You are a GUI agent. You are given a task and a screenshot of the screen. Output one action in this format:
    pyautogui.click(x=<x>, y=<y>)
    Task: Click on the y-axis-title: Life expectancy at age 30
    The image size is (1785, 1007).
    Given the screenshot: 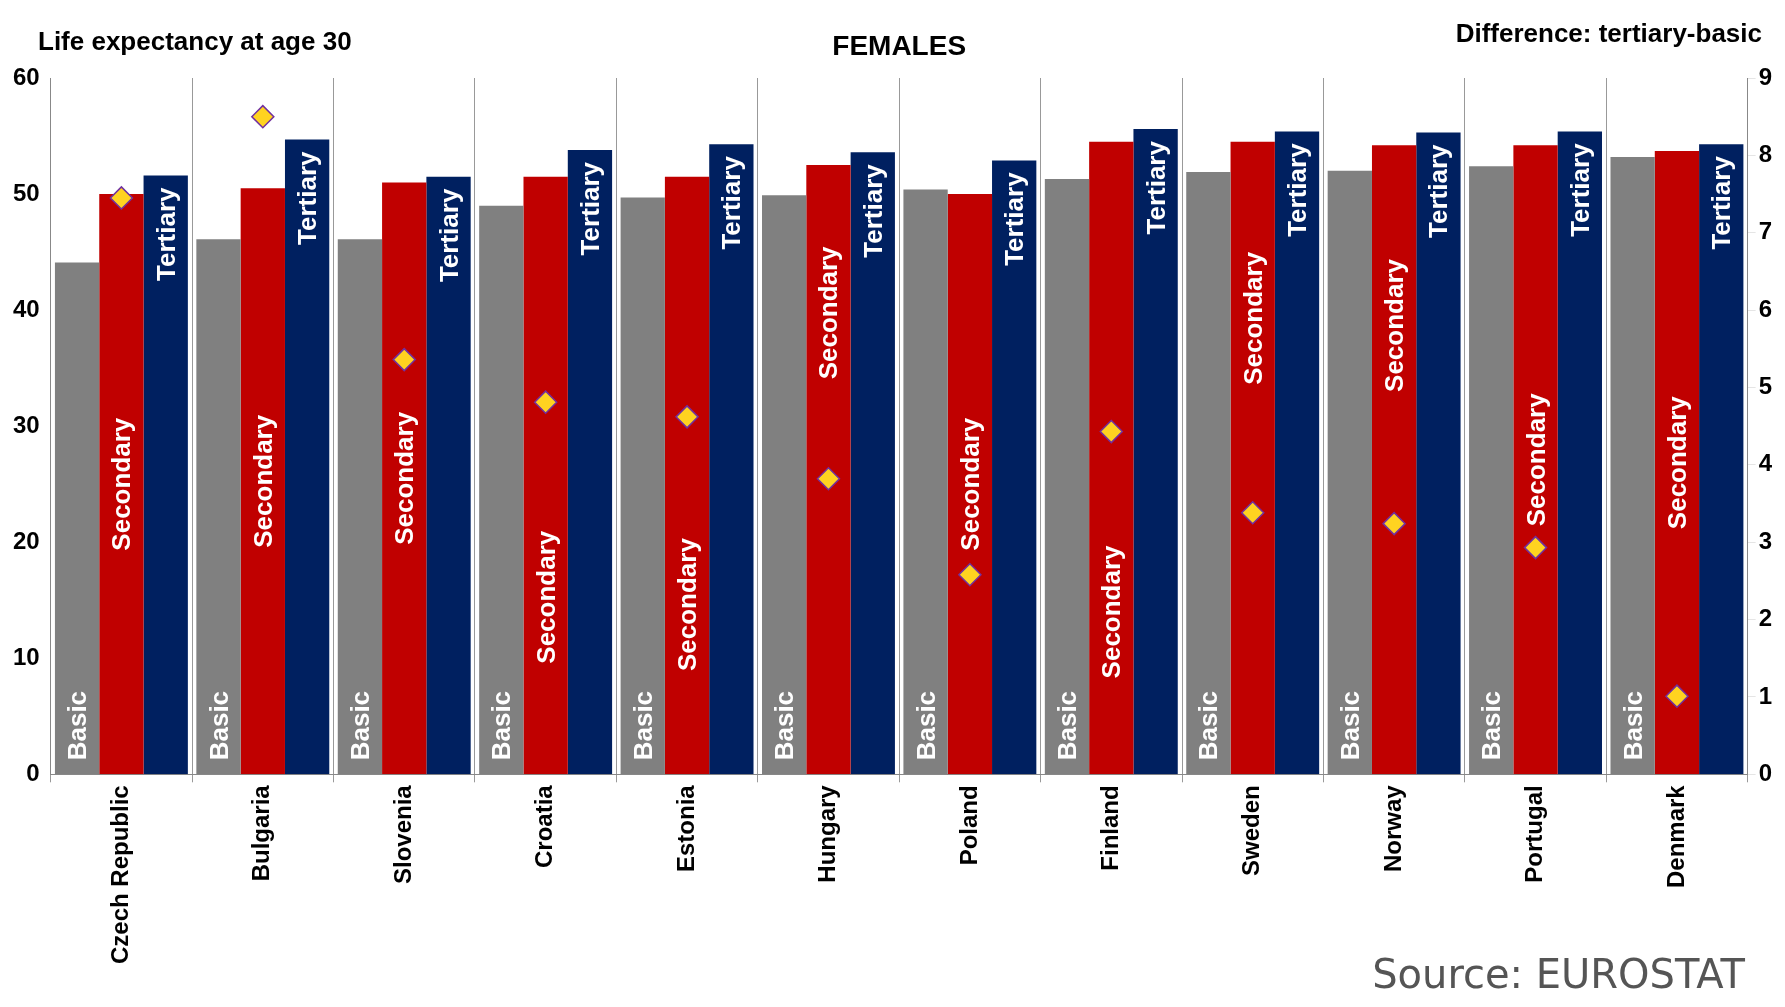 What is the action you would take?
    pyautogui.click(x=195, y=41)
    